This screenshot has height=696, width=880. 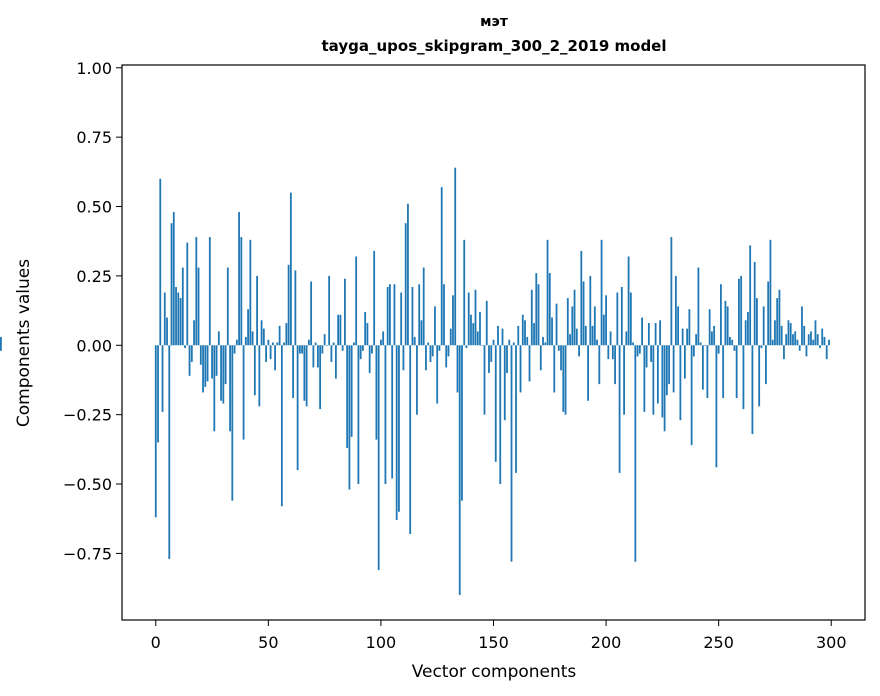 I want to click on y-axis-label: Components values, so click(x=24, y=343).